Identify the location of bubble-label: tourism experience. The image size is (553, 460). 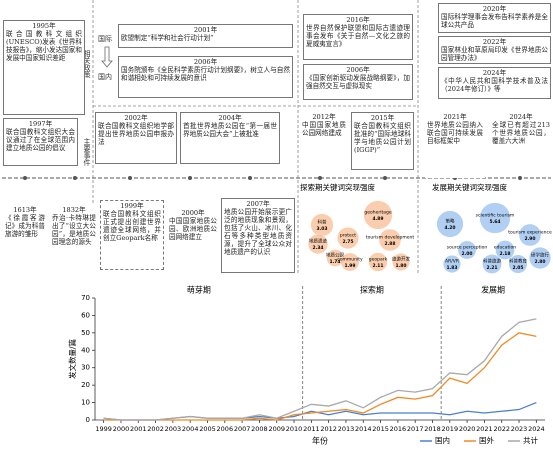
(530, 233).